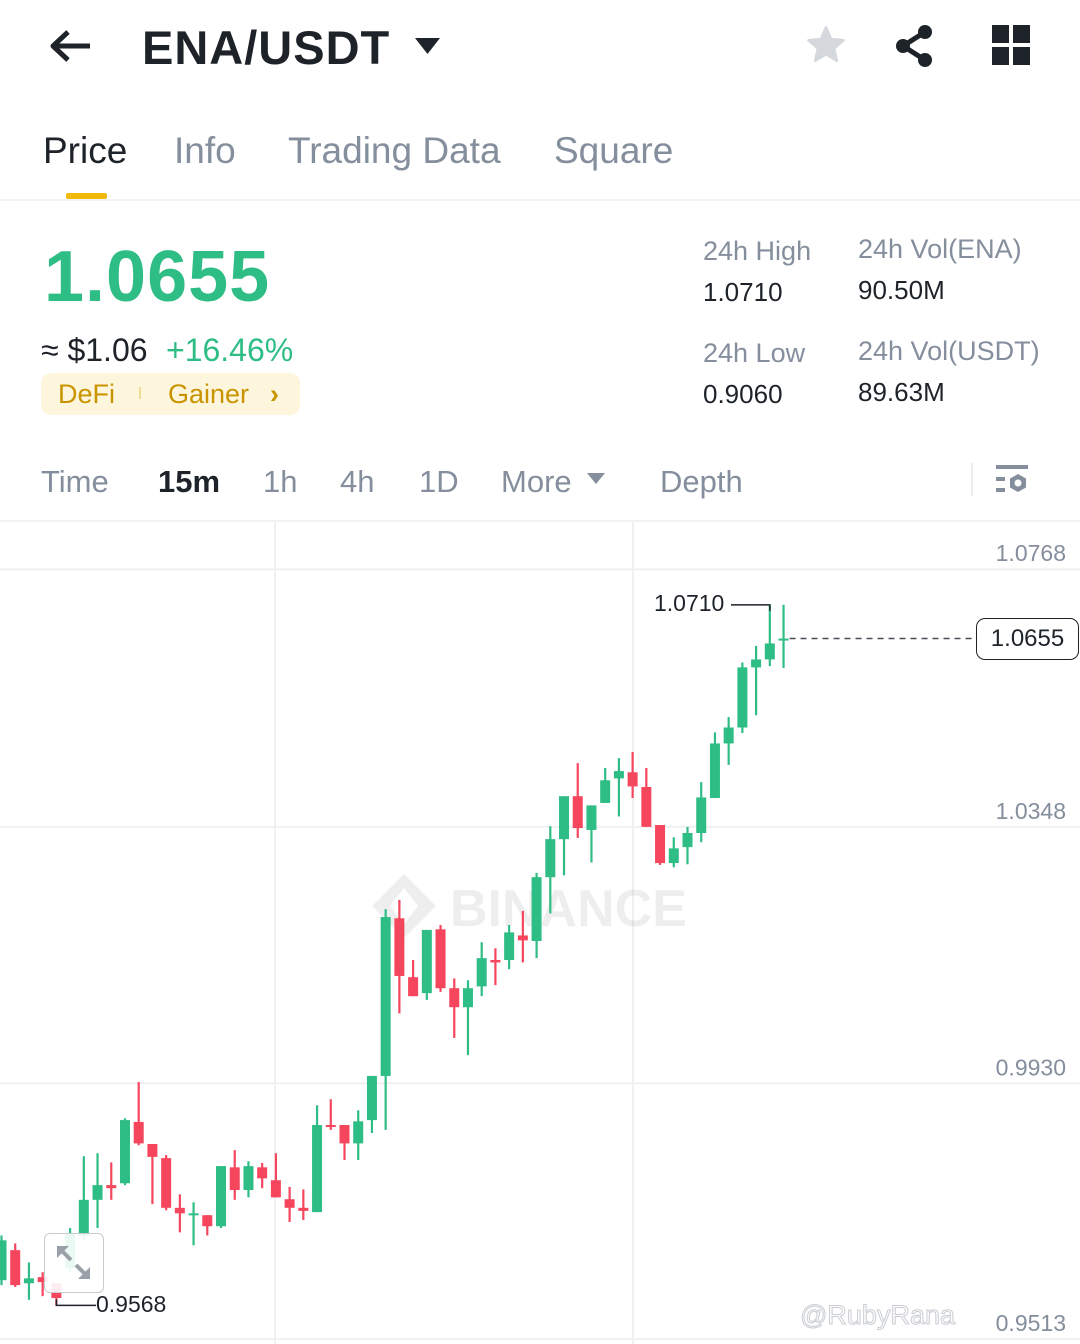  What do you see at coordinates (266, 47) in the screenshot?
I see `pair-title: ENA/USDT` at bounding box center [266, 47].